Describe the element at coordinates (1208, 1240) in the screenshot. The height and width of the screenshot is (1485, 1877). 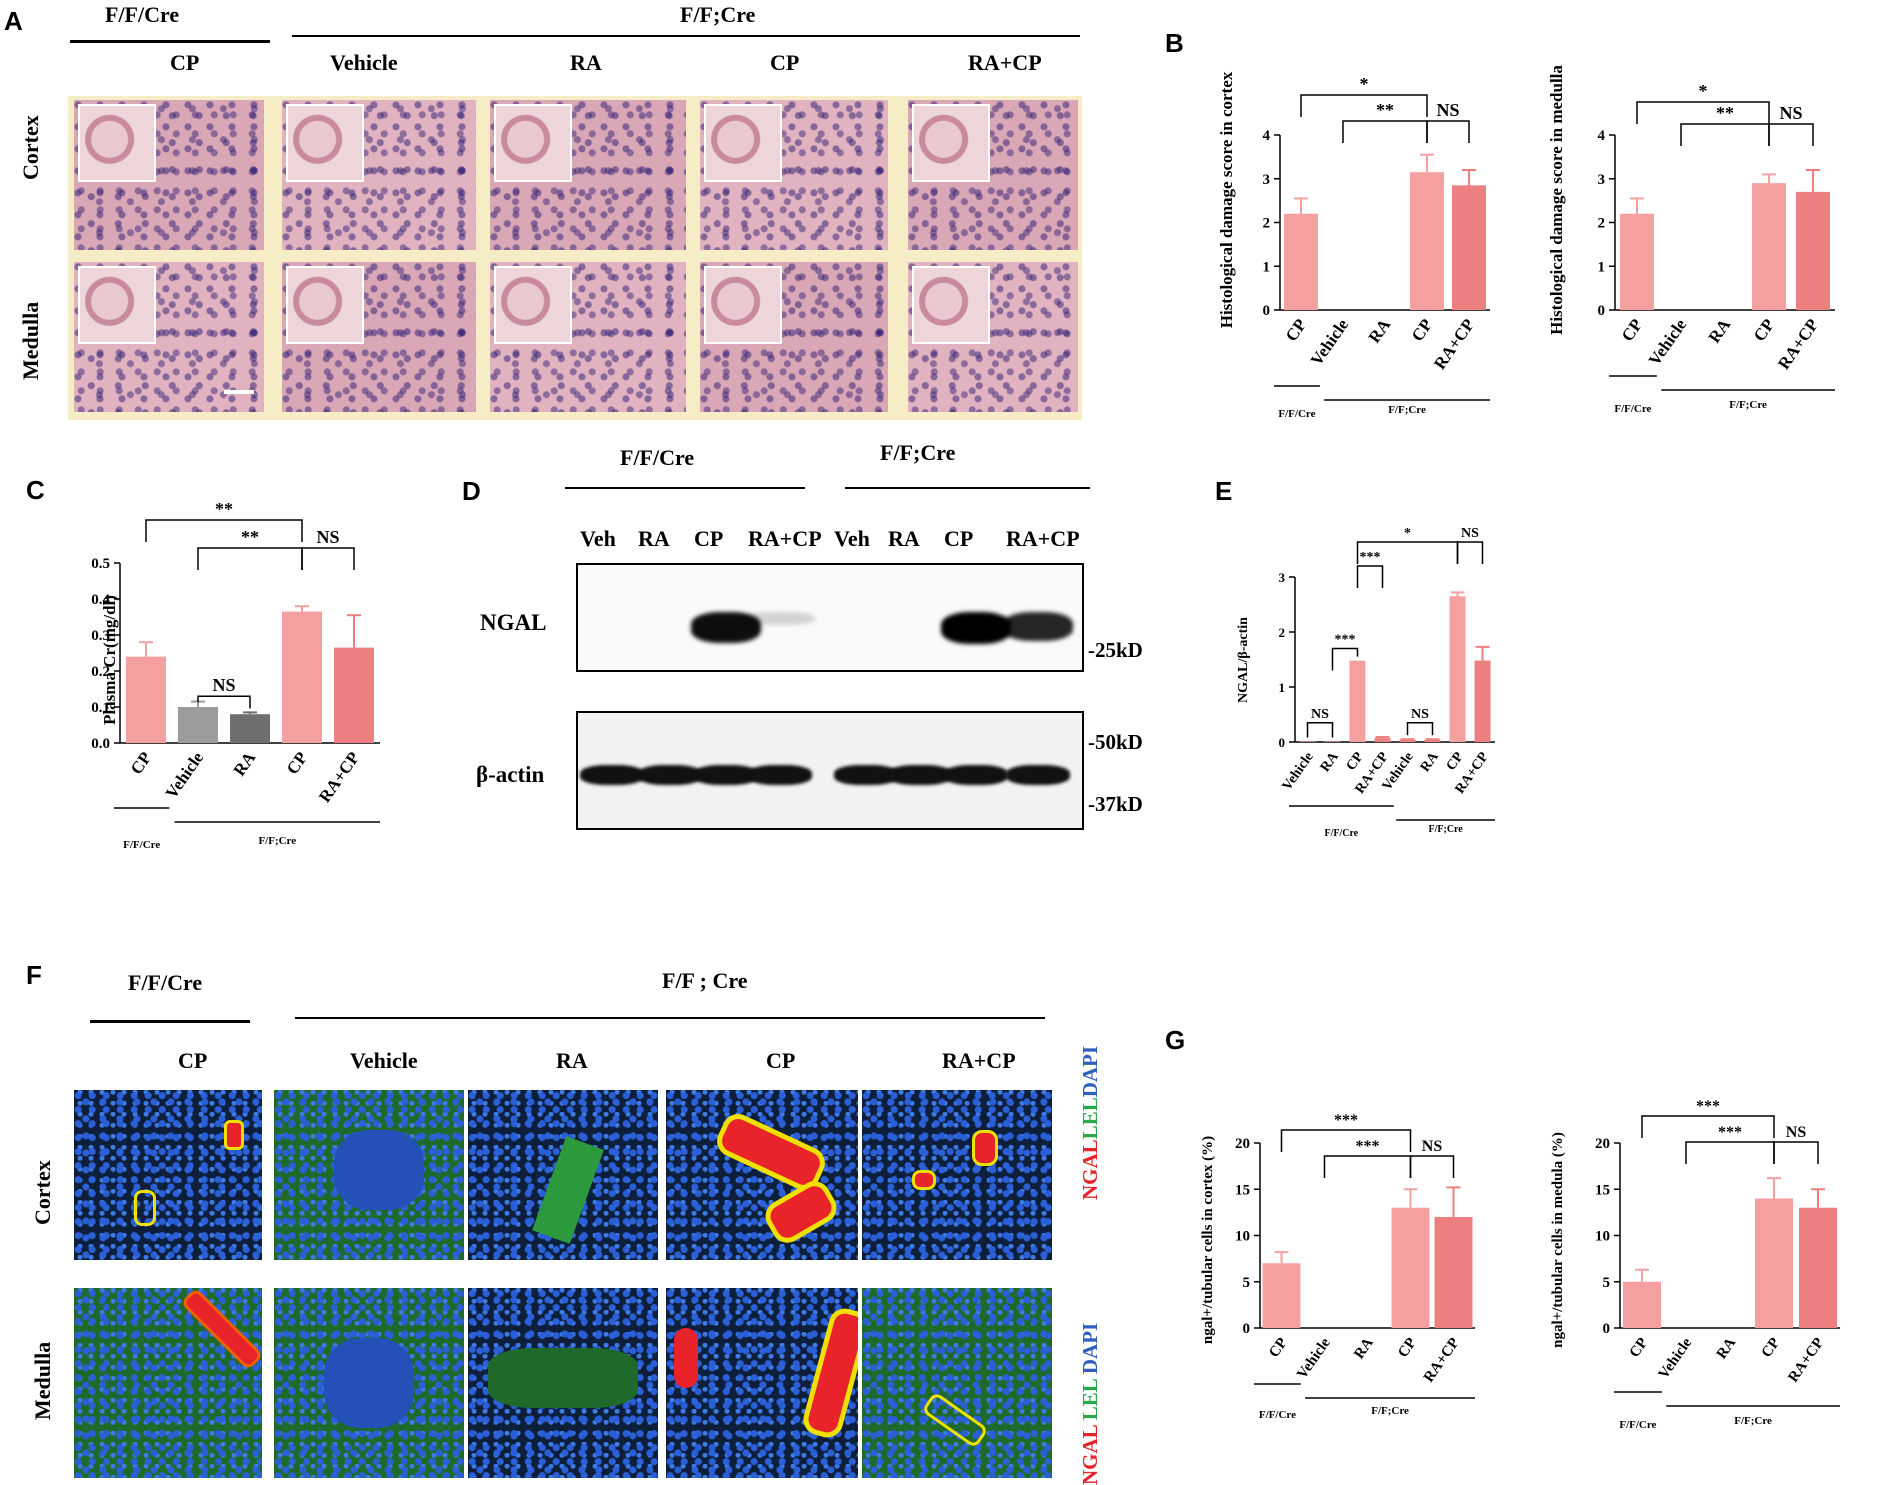
I see `y-axis-label: ngal+/tubular cells in cortex (%)` at that location.